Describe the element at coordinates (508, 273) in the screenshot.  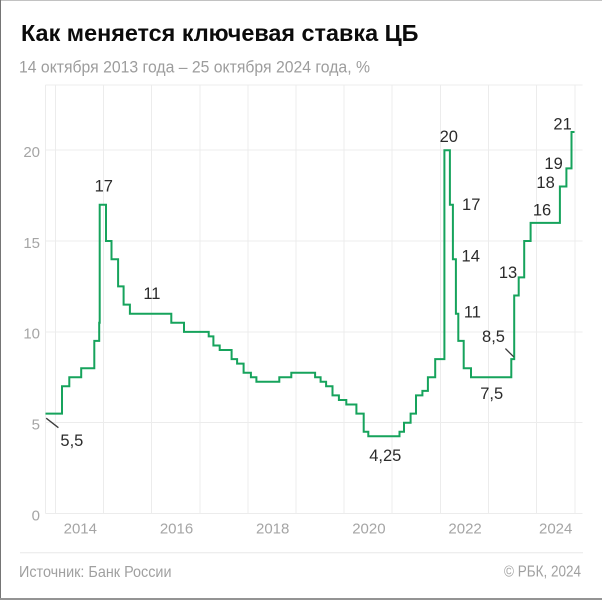
I see `svg-text: 13` at that location.